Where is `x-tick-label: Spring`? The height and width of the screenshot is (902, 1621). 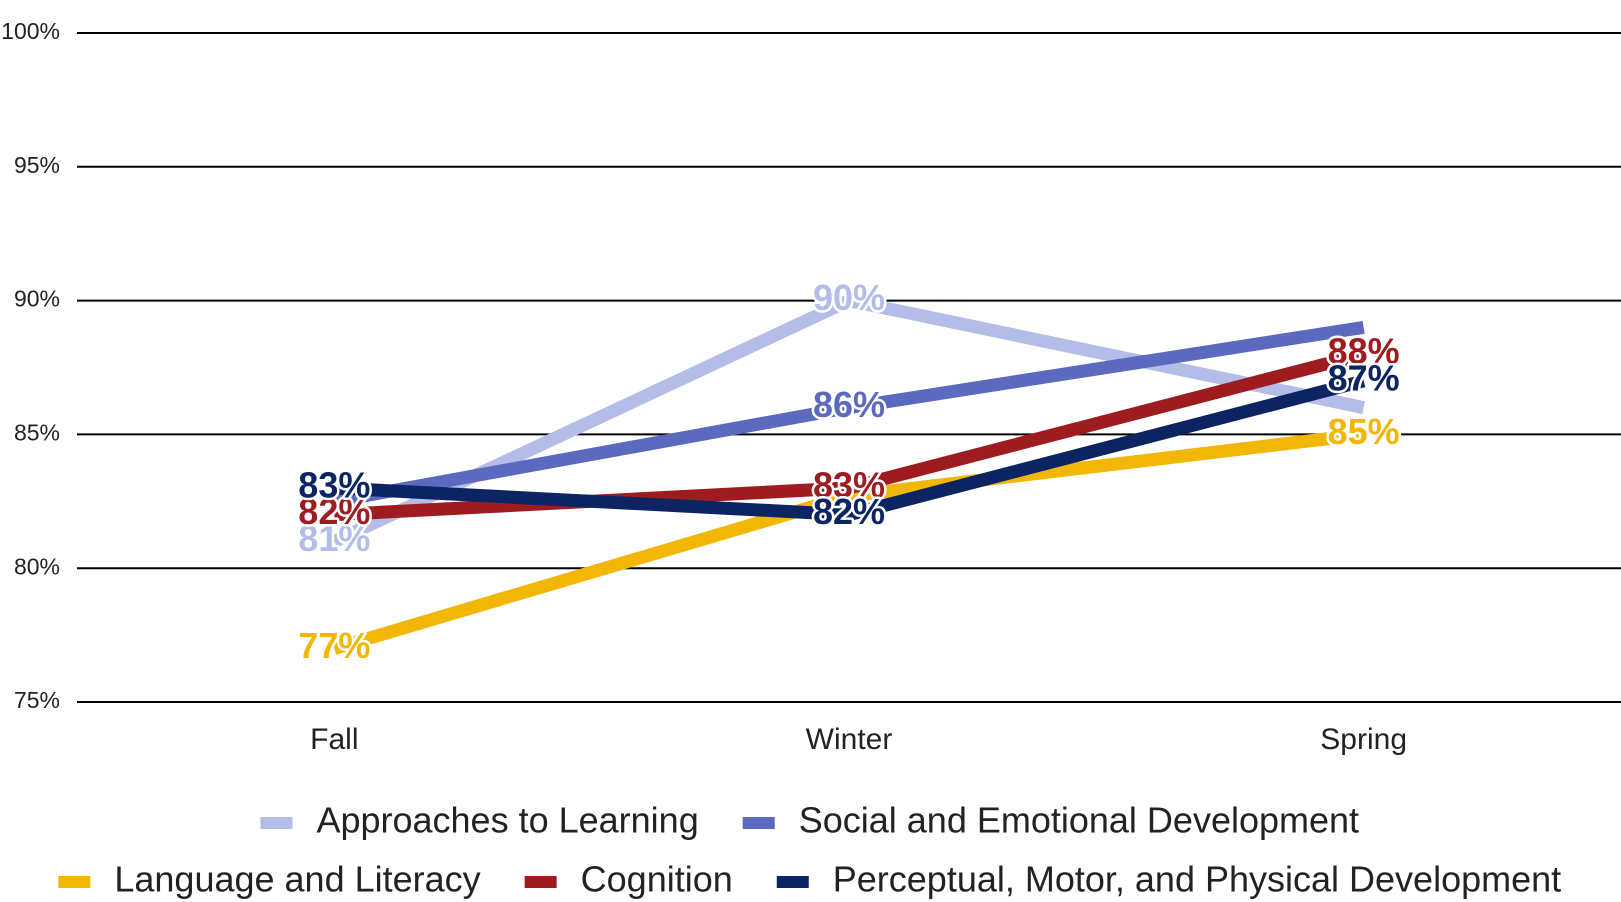
x-tick-label: Spring is located at coordinates (1363, 739).